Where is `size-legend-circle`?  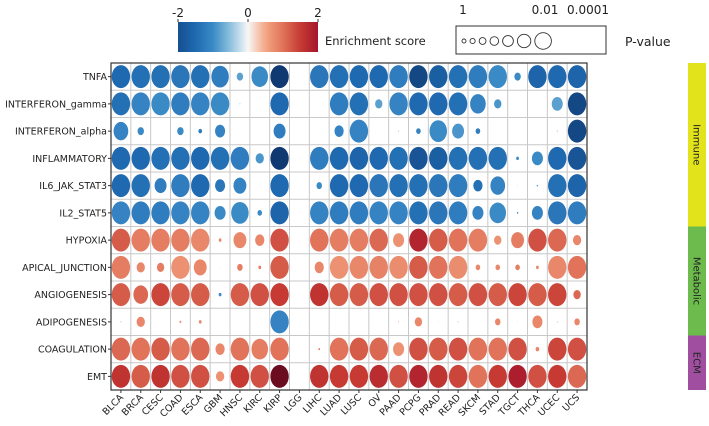
size-legend-circle is located at coordinates (494, 41).